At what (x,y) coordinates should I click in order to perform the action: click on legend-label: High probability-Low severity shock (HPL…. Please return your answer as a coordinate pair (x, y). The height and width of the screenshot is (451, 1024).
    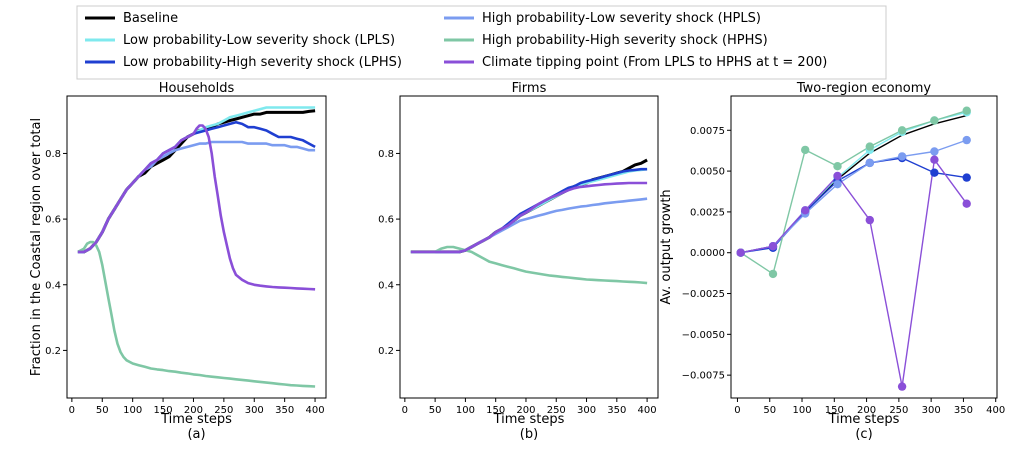
    Looking at the image, I should click on (621, 18).